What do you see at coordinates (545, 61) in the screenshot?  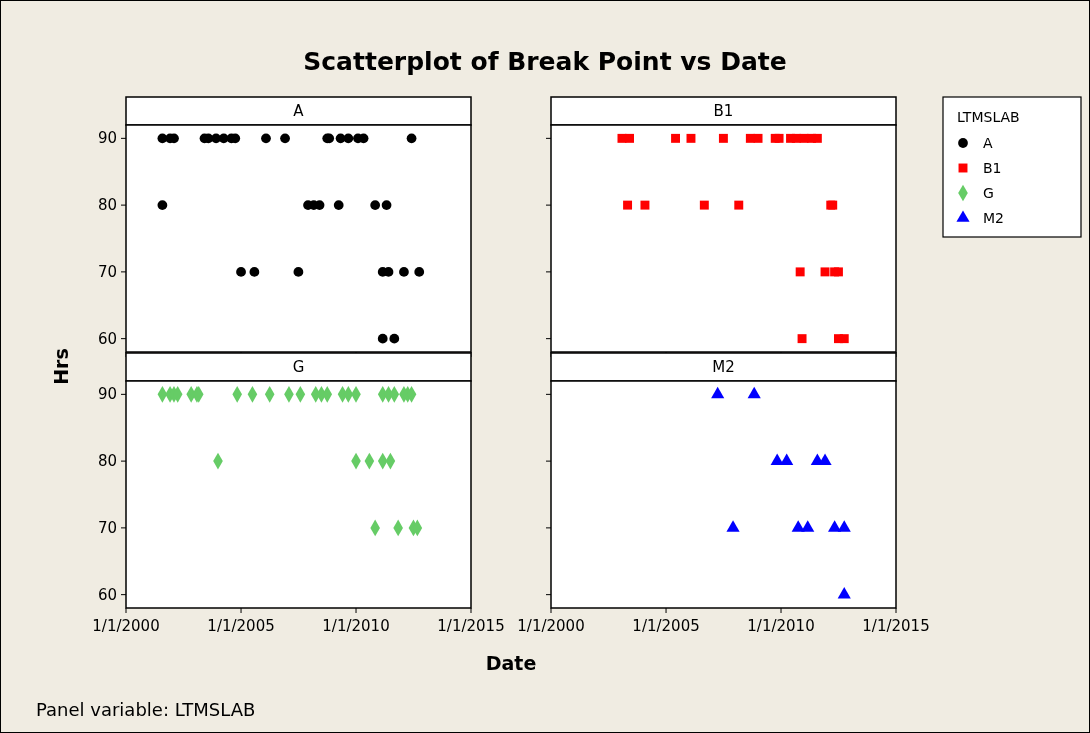 I see `text: Scatterplot of Break Point vs Date` at bounding box center [545, 61].